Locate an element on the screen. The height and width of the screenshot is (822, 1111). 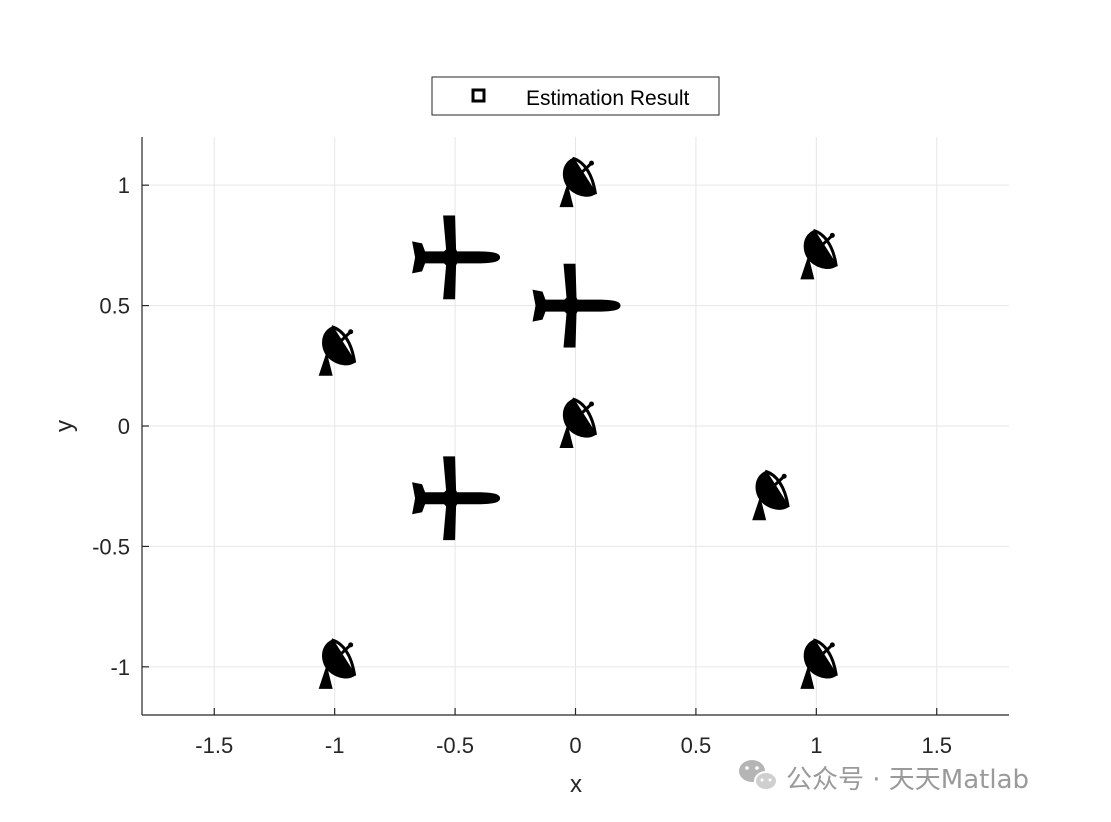
y-axis-label: y is located at coordinates (64, 426).